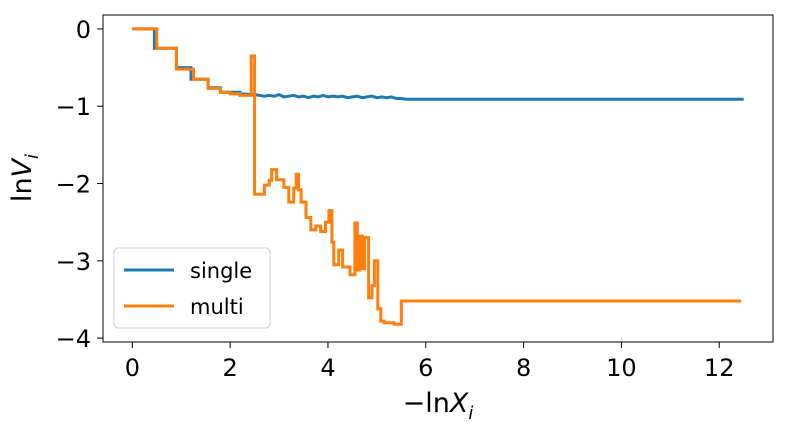 The image size is (786, 427). What do you see at coordinates (83, 30) in the screenshot?
I see `y-tick-label: 0` at bounding box center [83, 30].